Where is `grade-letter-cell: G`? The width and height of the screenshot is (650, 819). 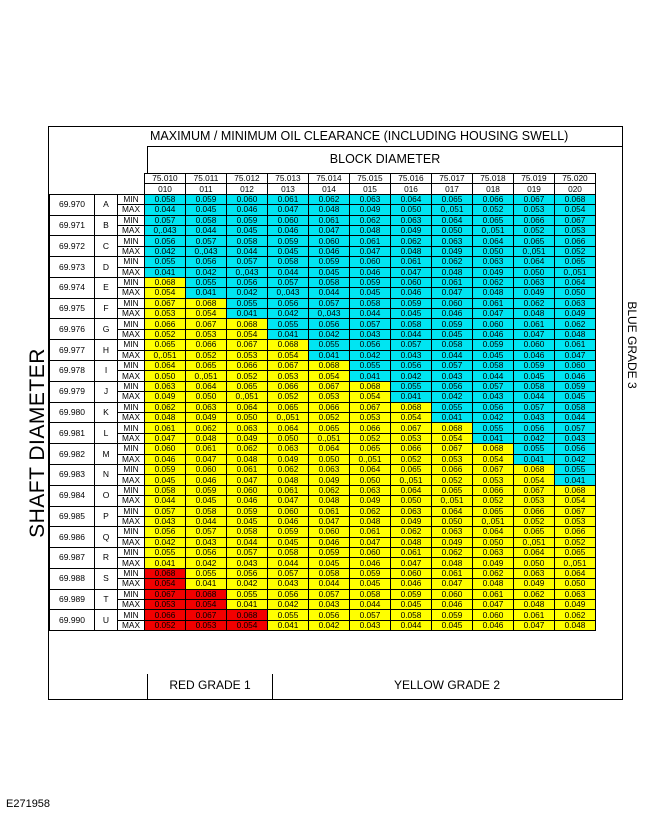
grade-letter-cell: G is located at coordinates (106, 329).